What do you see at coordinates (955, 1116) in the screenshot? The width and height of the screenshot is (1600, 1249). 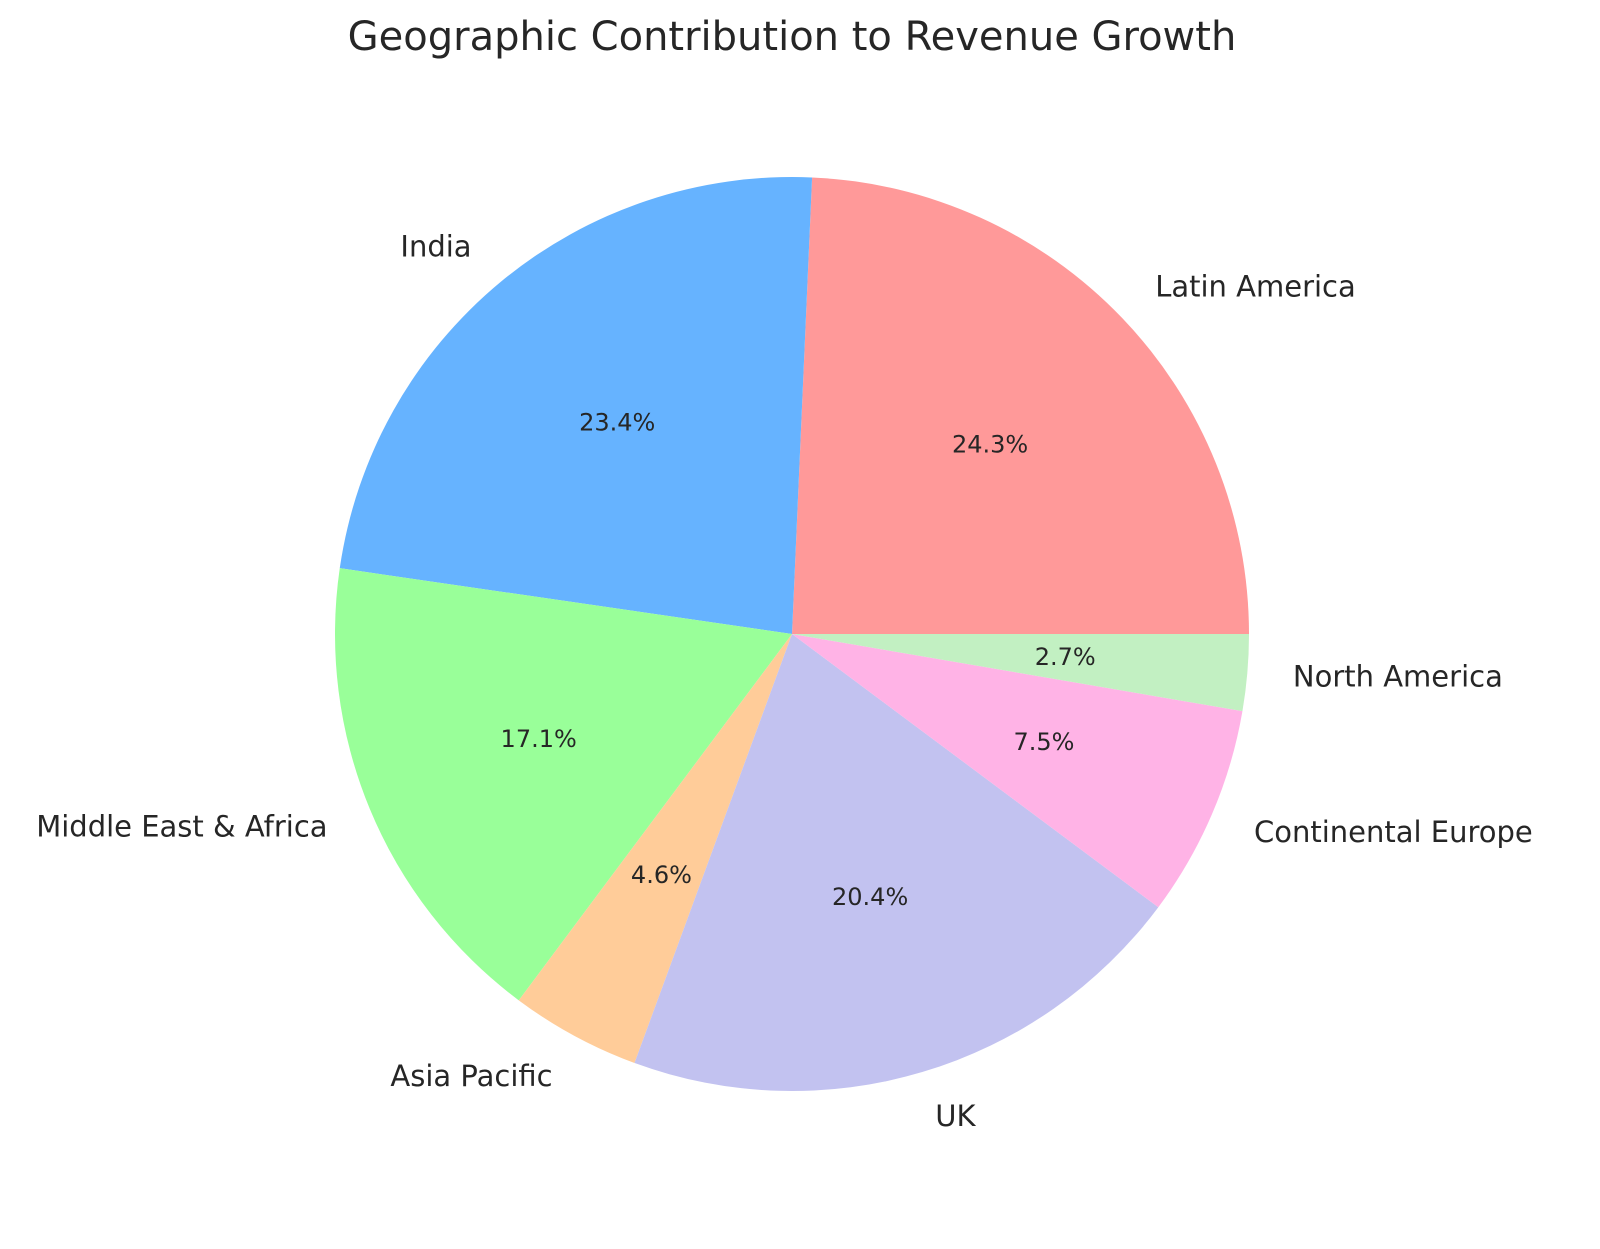 I see `slice-label-uk: UK` at bounding box center [955, 1116].